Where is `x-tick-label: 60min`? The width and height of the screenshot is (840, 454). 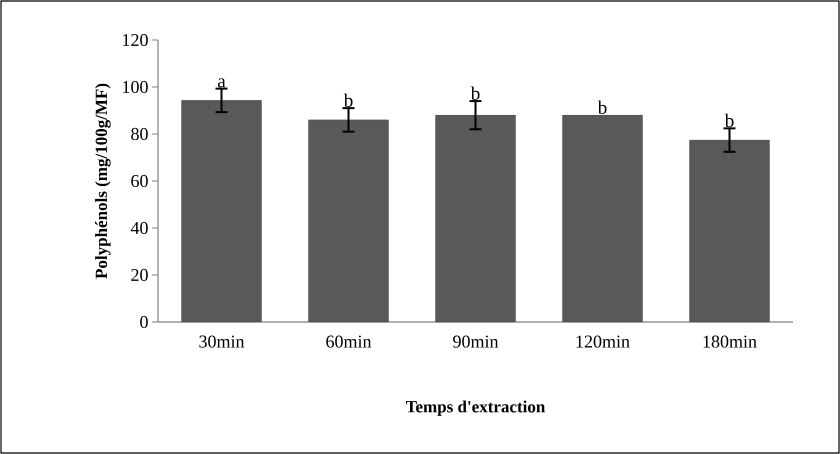 x-tick-label: 60min is located at coordinates (349, 342).